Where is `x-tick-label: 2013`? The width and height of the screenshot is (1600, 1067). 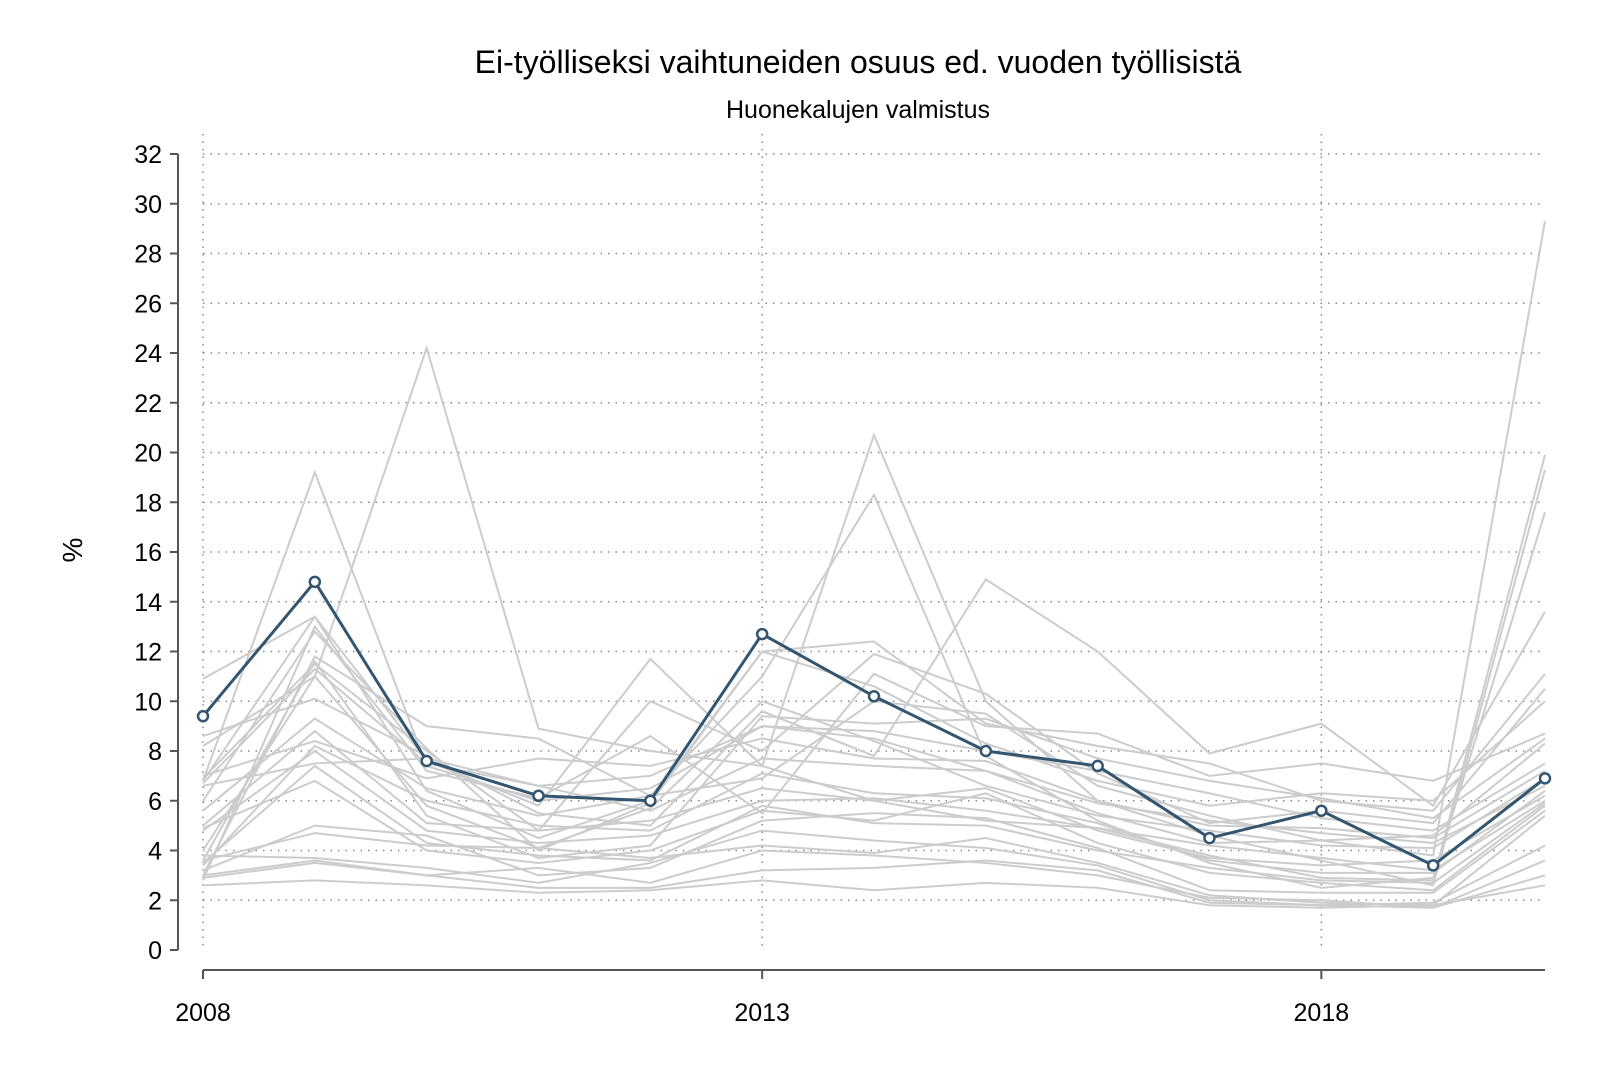
x-tick-label: 2013 is located at coordinates (762, 1013).